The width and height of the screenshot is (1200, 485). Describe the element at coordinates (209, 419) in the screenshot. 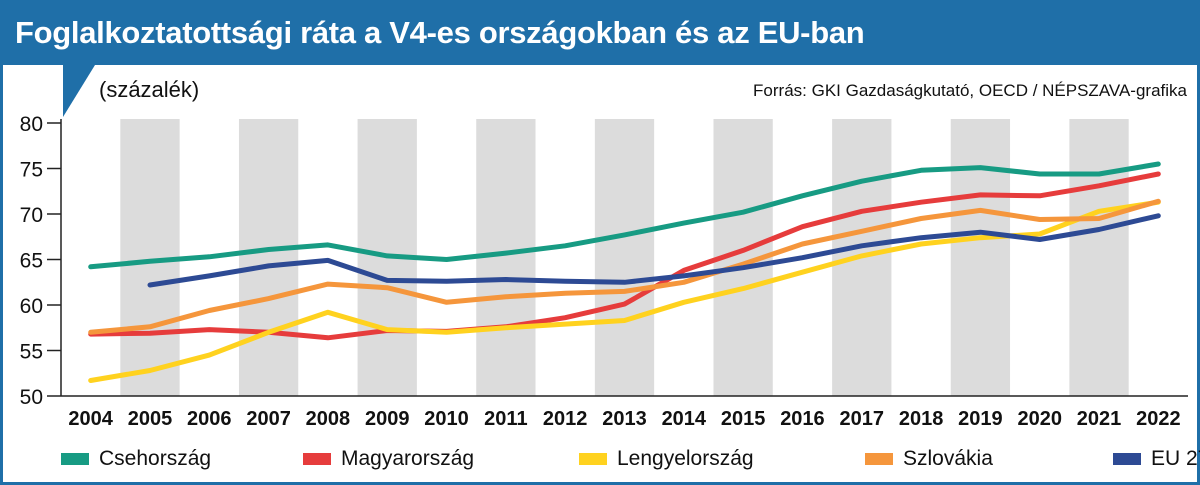

I see `x-tick-label: 2006` at that location.